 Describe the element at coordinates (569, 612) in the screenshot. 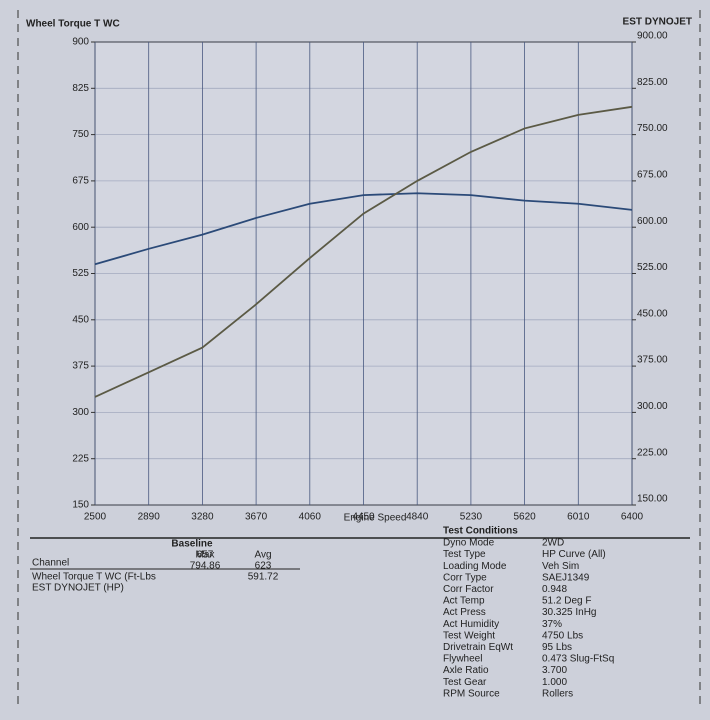

I see `condition-value: 30.325 InHg` at that location.